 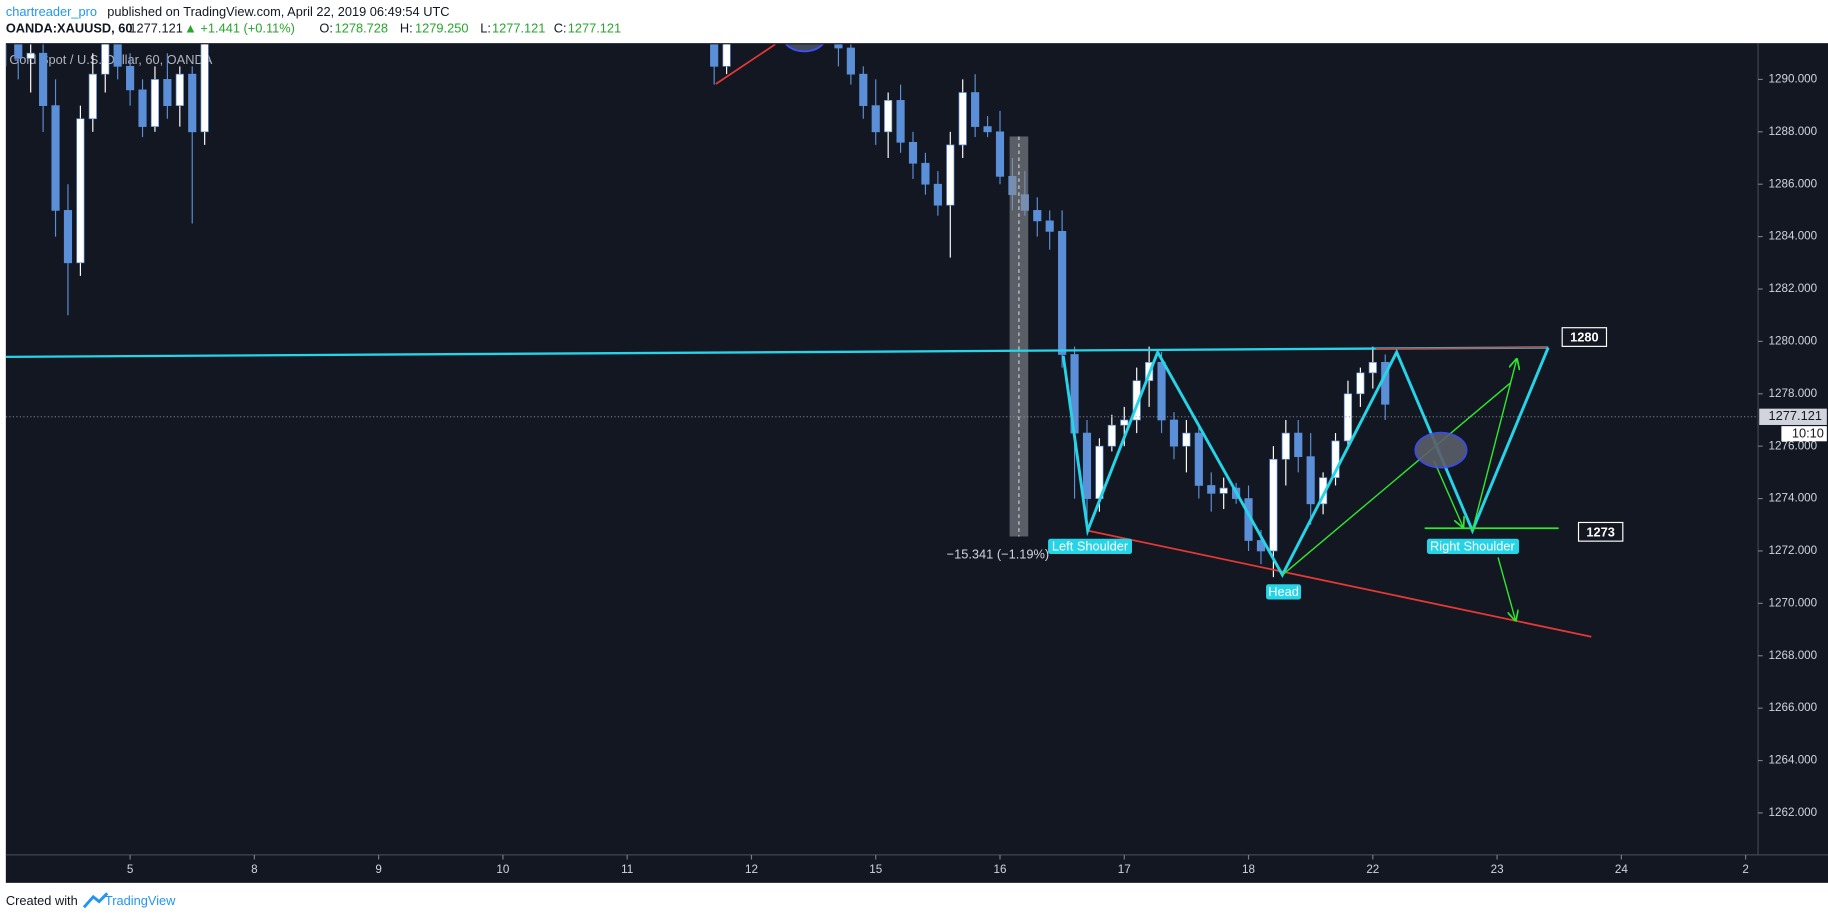 What do you see at coordinates (51, 11) in the screenshot?
I see `author: chartreader_pro` at bounding box center [51, 11].